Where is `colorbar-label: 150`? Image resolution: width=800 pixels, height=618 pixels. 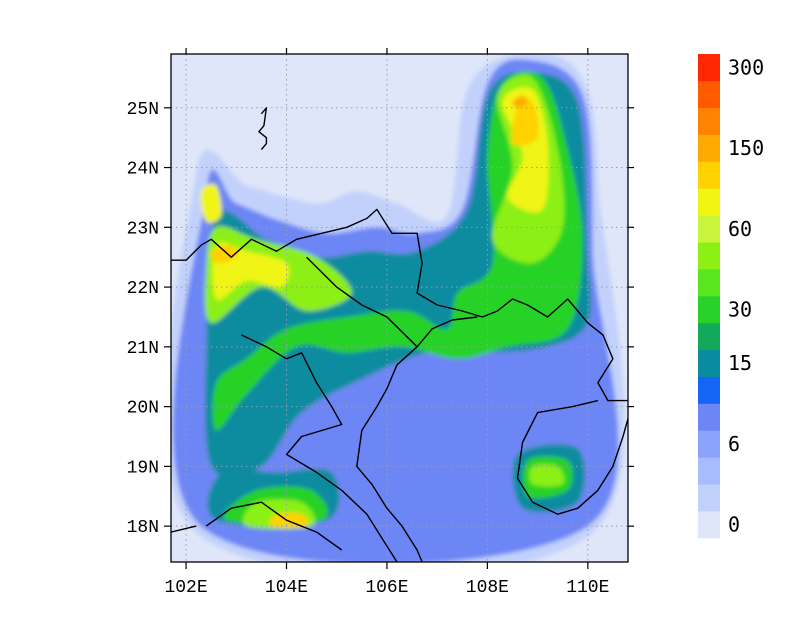
colorbar-label: 150 is located at coordinates (746, 148).